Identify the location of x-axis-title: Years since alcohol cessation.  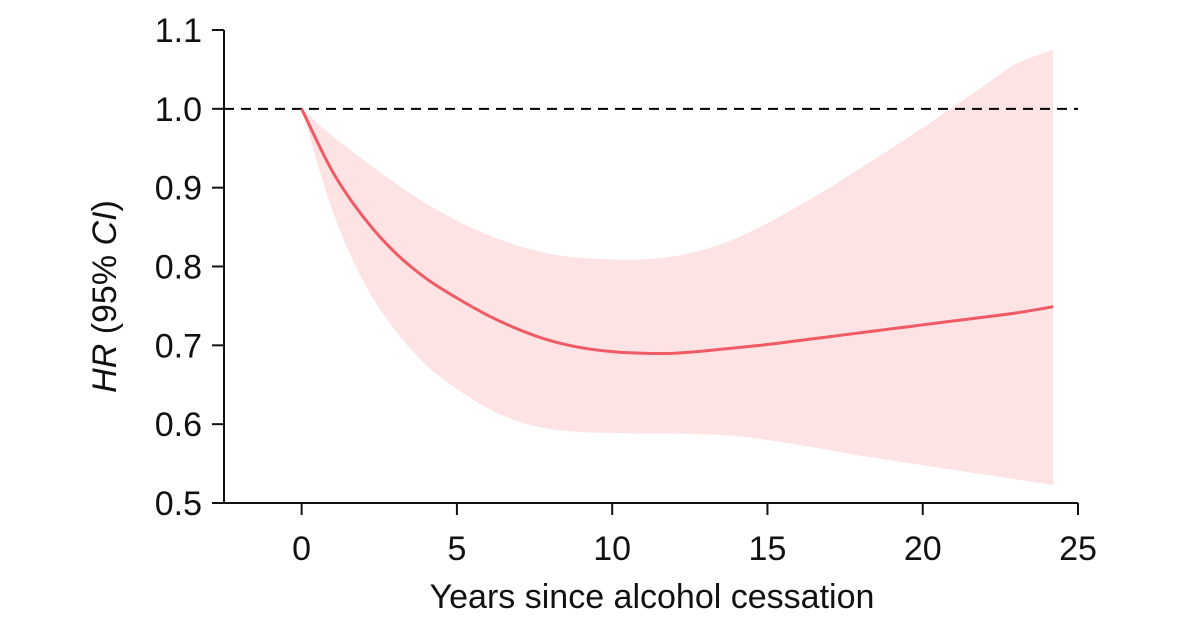
(652, 597).